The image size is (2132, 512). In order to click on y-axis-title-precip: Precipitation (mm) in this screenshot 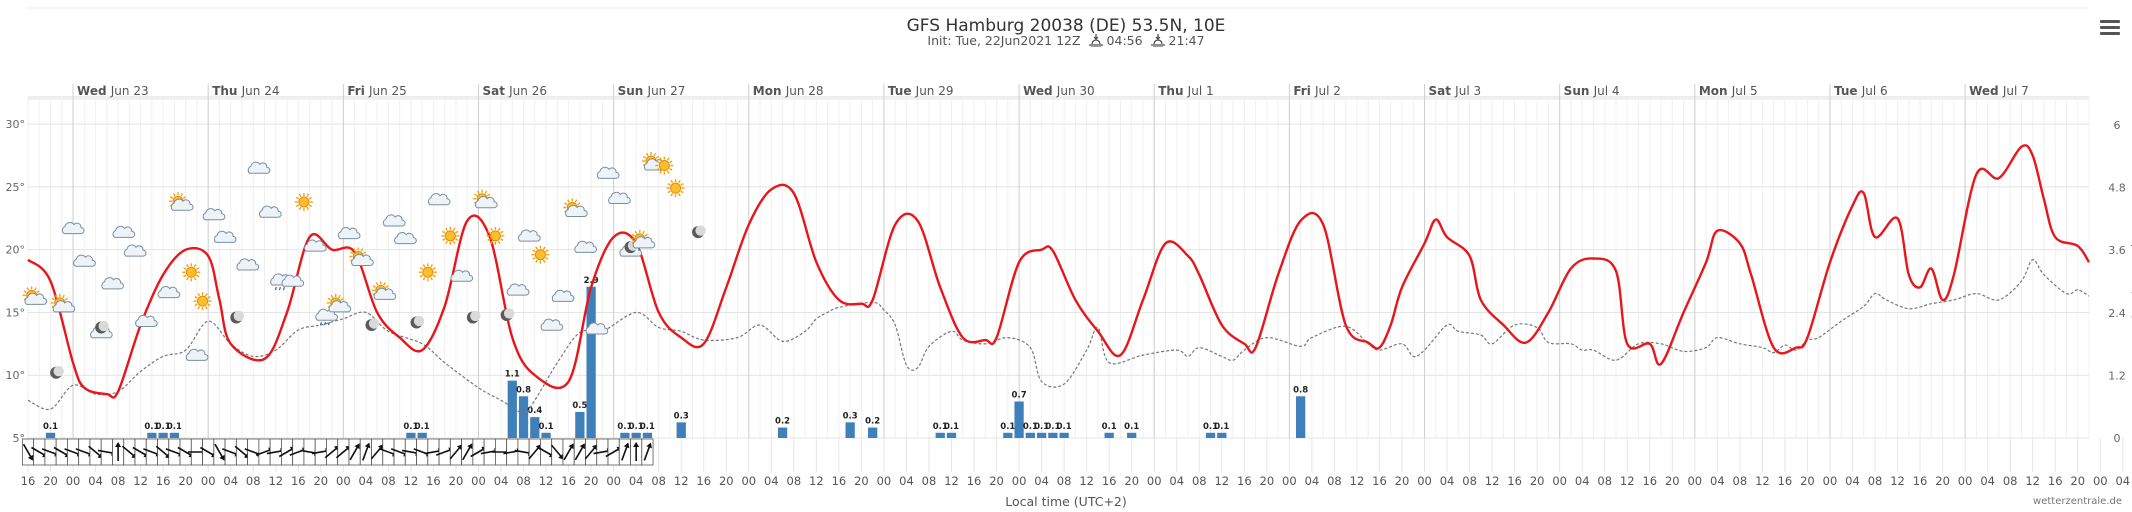, I will do `click(2131, 268)`.